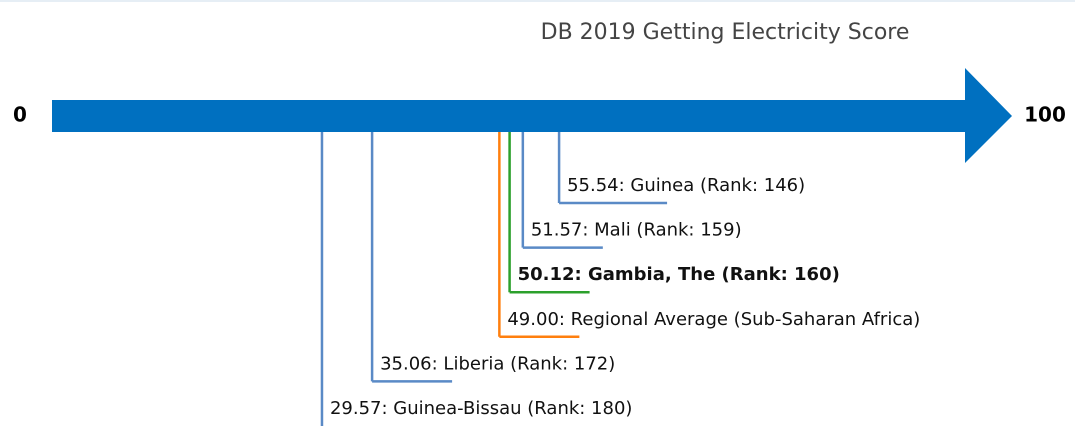 The image size is (1075, 426). Describe the element at coordinates (497, 363) in the screenshot. I see `value-label: 35.06: Liberia (Rank: 172)` at that location.